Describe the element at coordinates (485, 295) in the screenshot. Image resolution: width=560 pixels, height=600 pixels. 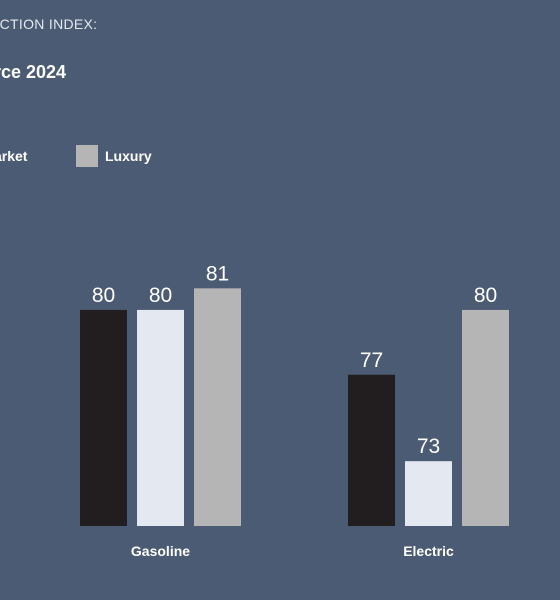
I see `data-label-electric-series-2: 80` at that location.